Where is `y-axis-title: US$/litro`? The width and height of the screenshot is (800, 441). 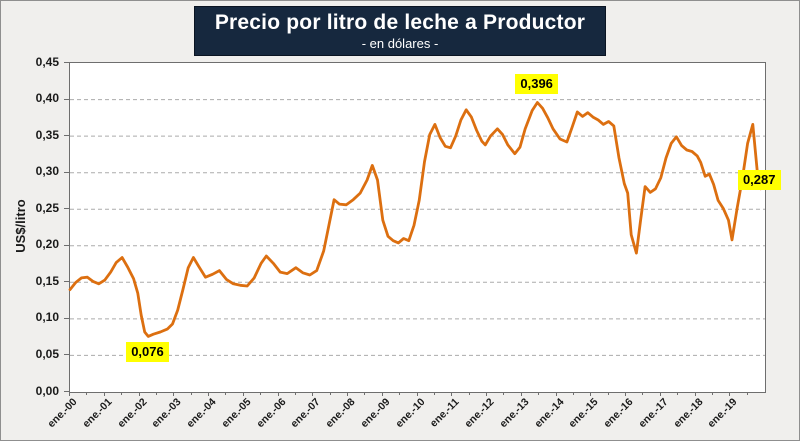 y-axis-title: US$/litro is located at coordinates (20, 226).